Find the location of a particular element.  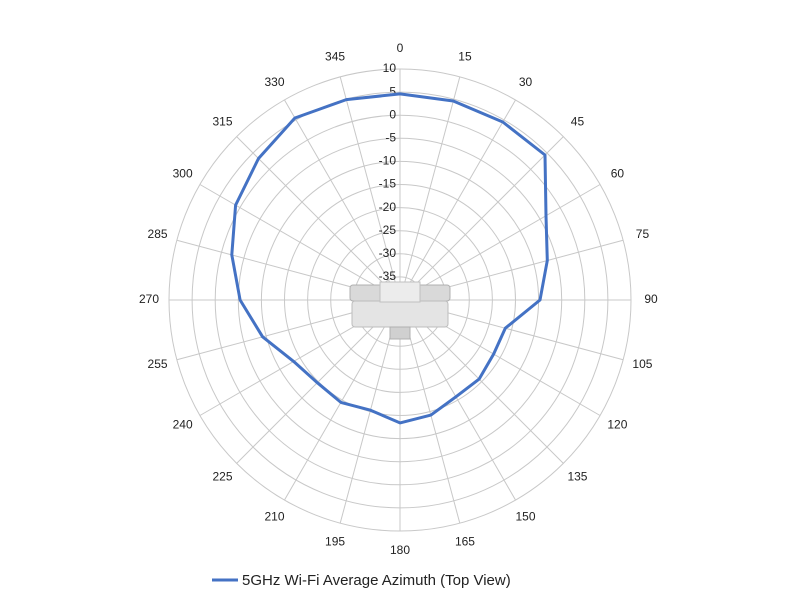

r-tick-label: -10 is located at coordinates (388, 161).